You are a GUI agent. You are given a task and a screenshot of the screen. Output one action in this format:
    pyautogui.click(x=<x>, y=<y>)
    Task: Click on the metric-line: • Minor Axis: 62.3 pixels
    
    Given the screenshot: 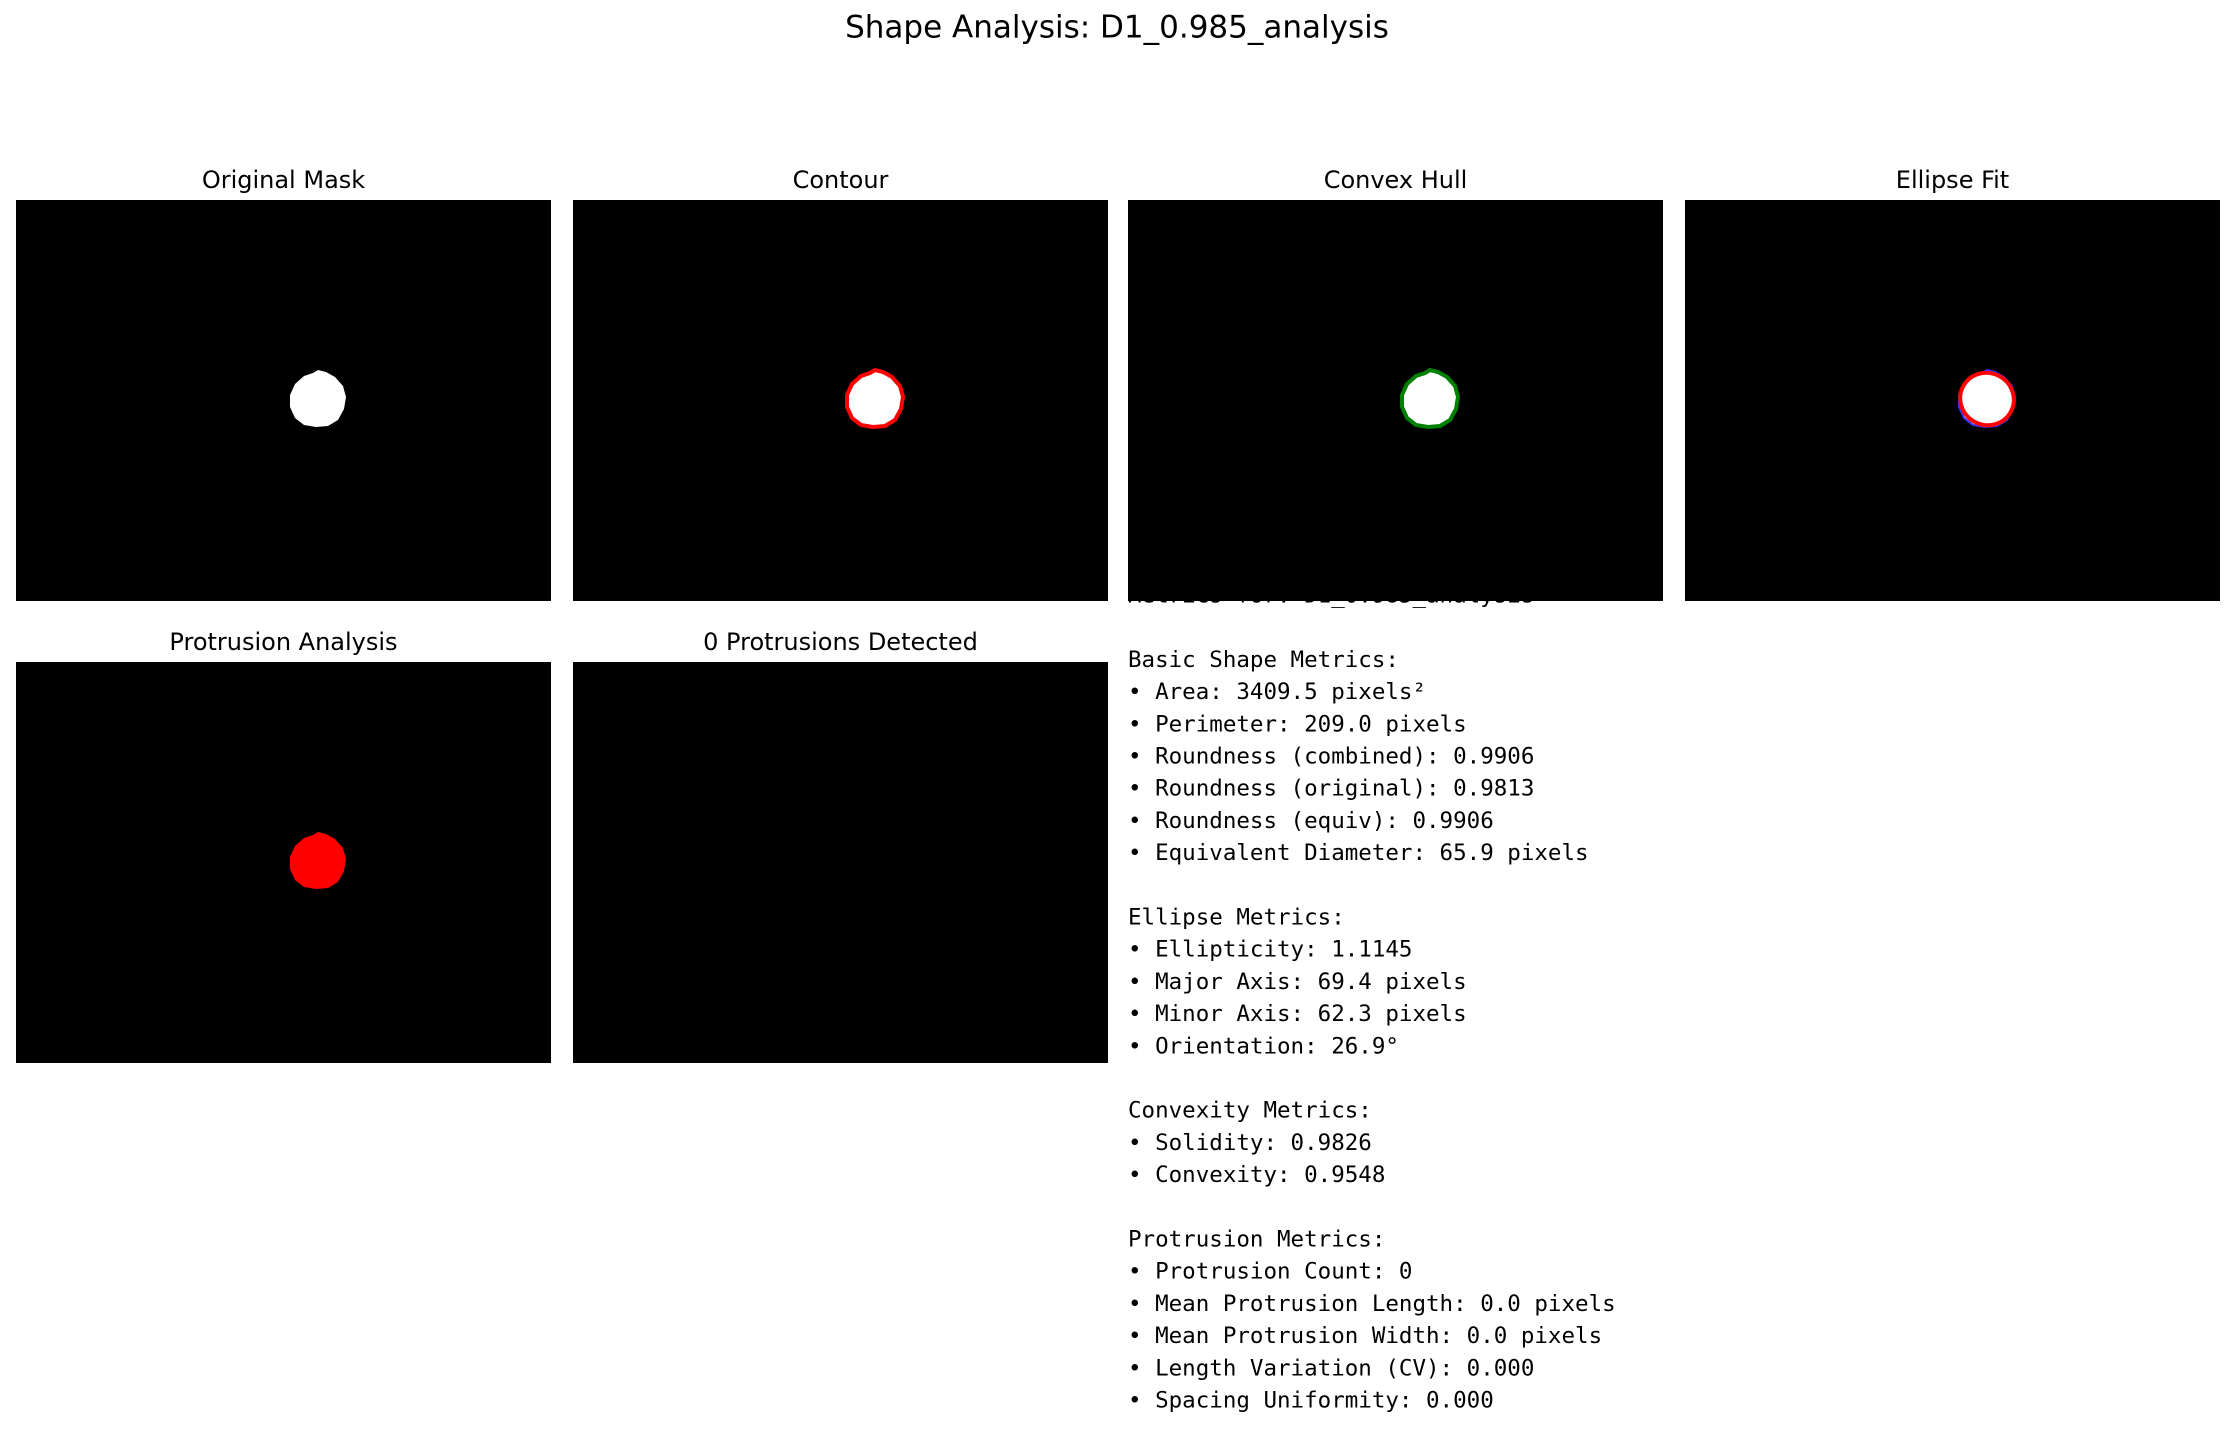 What is the action you would take?
    pyautogui.click(x=1297, y=1014)
    